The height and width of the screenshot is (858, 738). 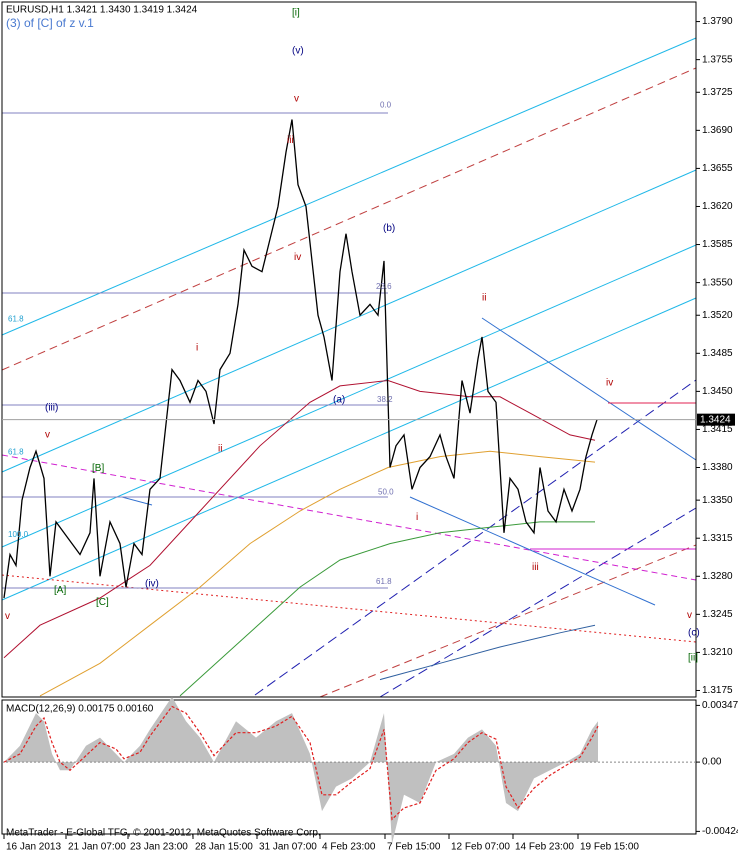 What do you see at coordinates (224, 847) in the screenshot?
I see `x-tick-label: 28 Jan 15:00` at bounding box center [224, 847].